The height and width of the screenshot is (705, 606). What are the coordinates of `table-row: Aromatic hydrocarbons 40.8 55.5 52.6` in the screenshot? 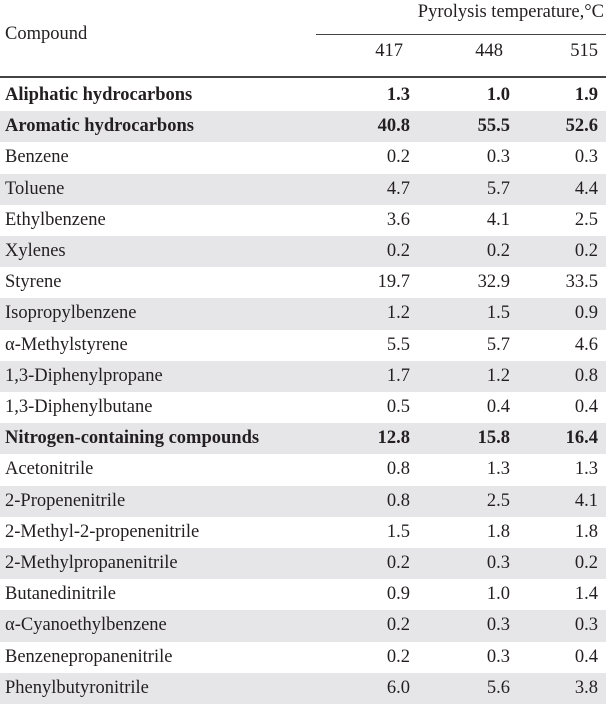 It's located at (303, 127).